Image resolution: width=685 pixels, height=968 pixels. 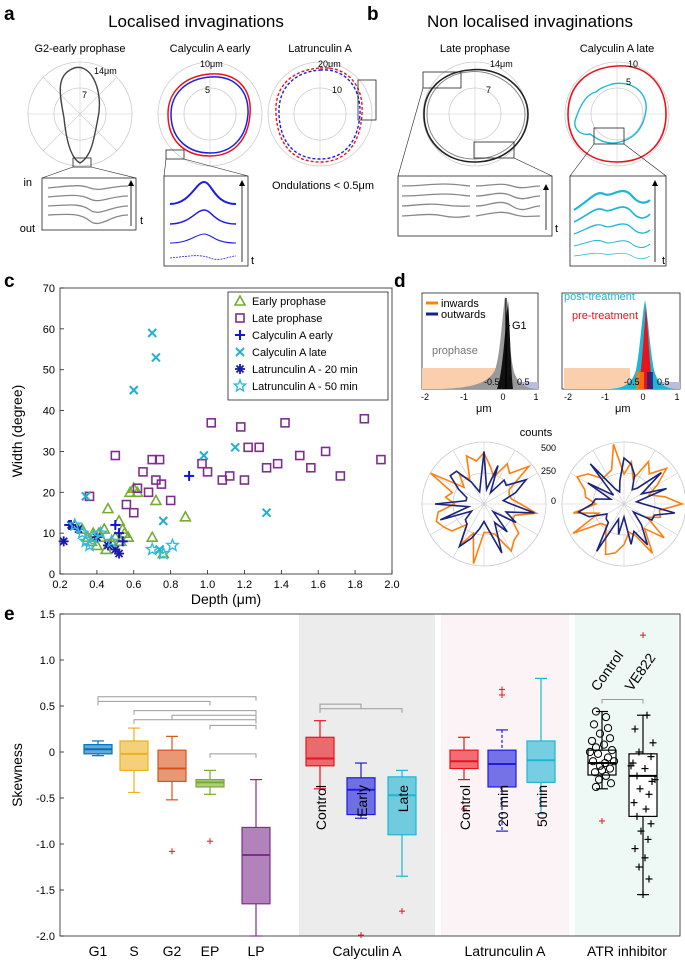 I want to click on x-tick-label: G1, so click(x=98, y=951).